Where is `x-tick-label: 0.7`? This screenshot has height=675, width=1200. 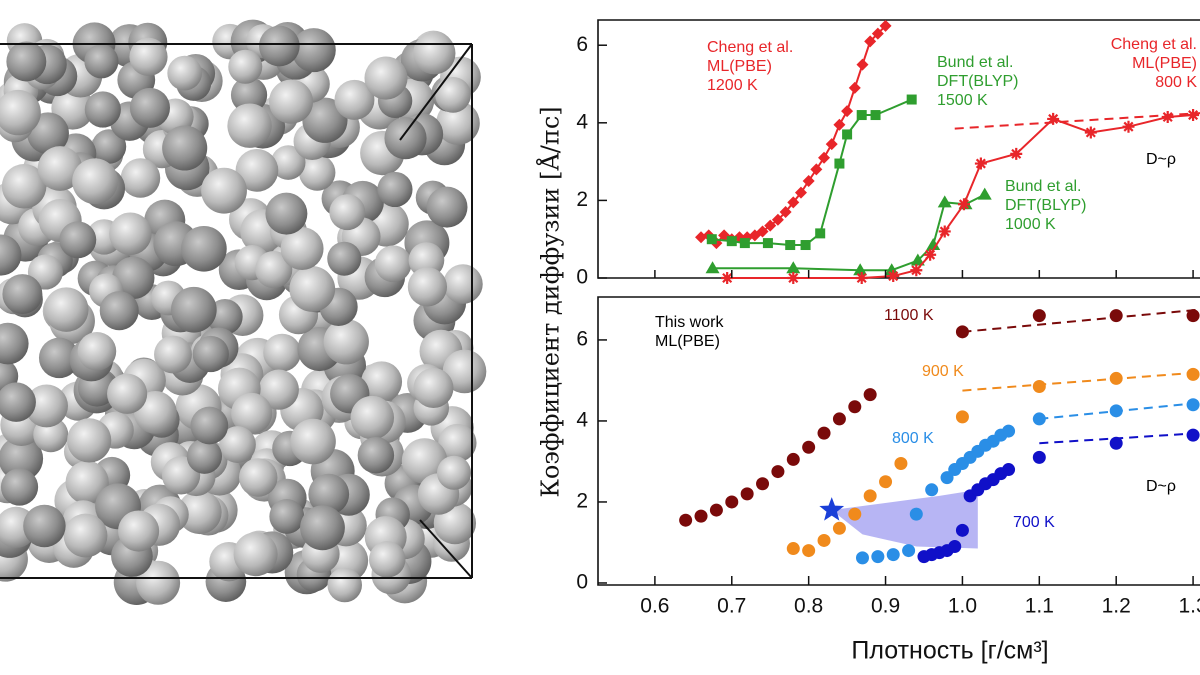 x-tick-label: 0.7 is located at coordinates (731, 606).